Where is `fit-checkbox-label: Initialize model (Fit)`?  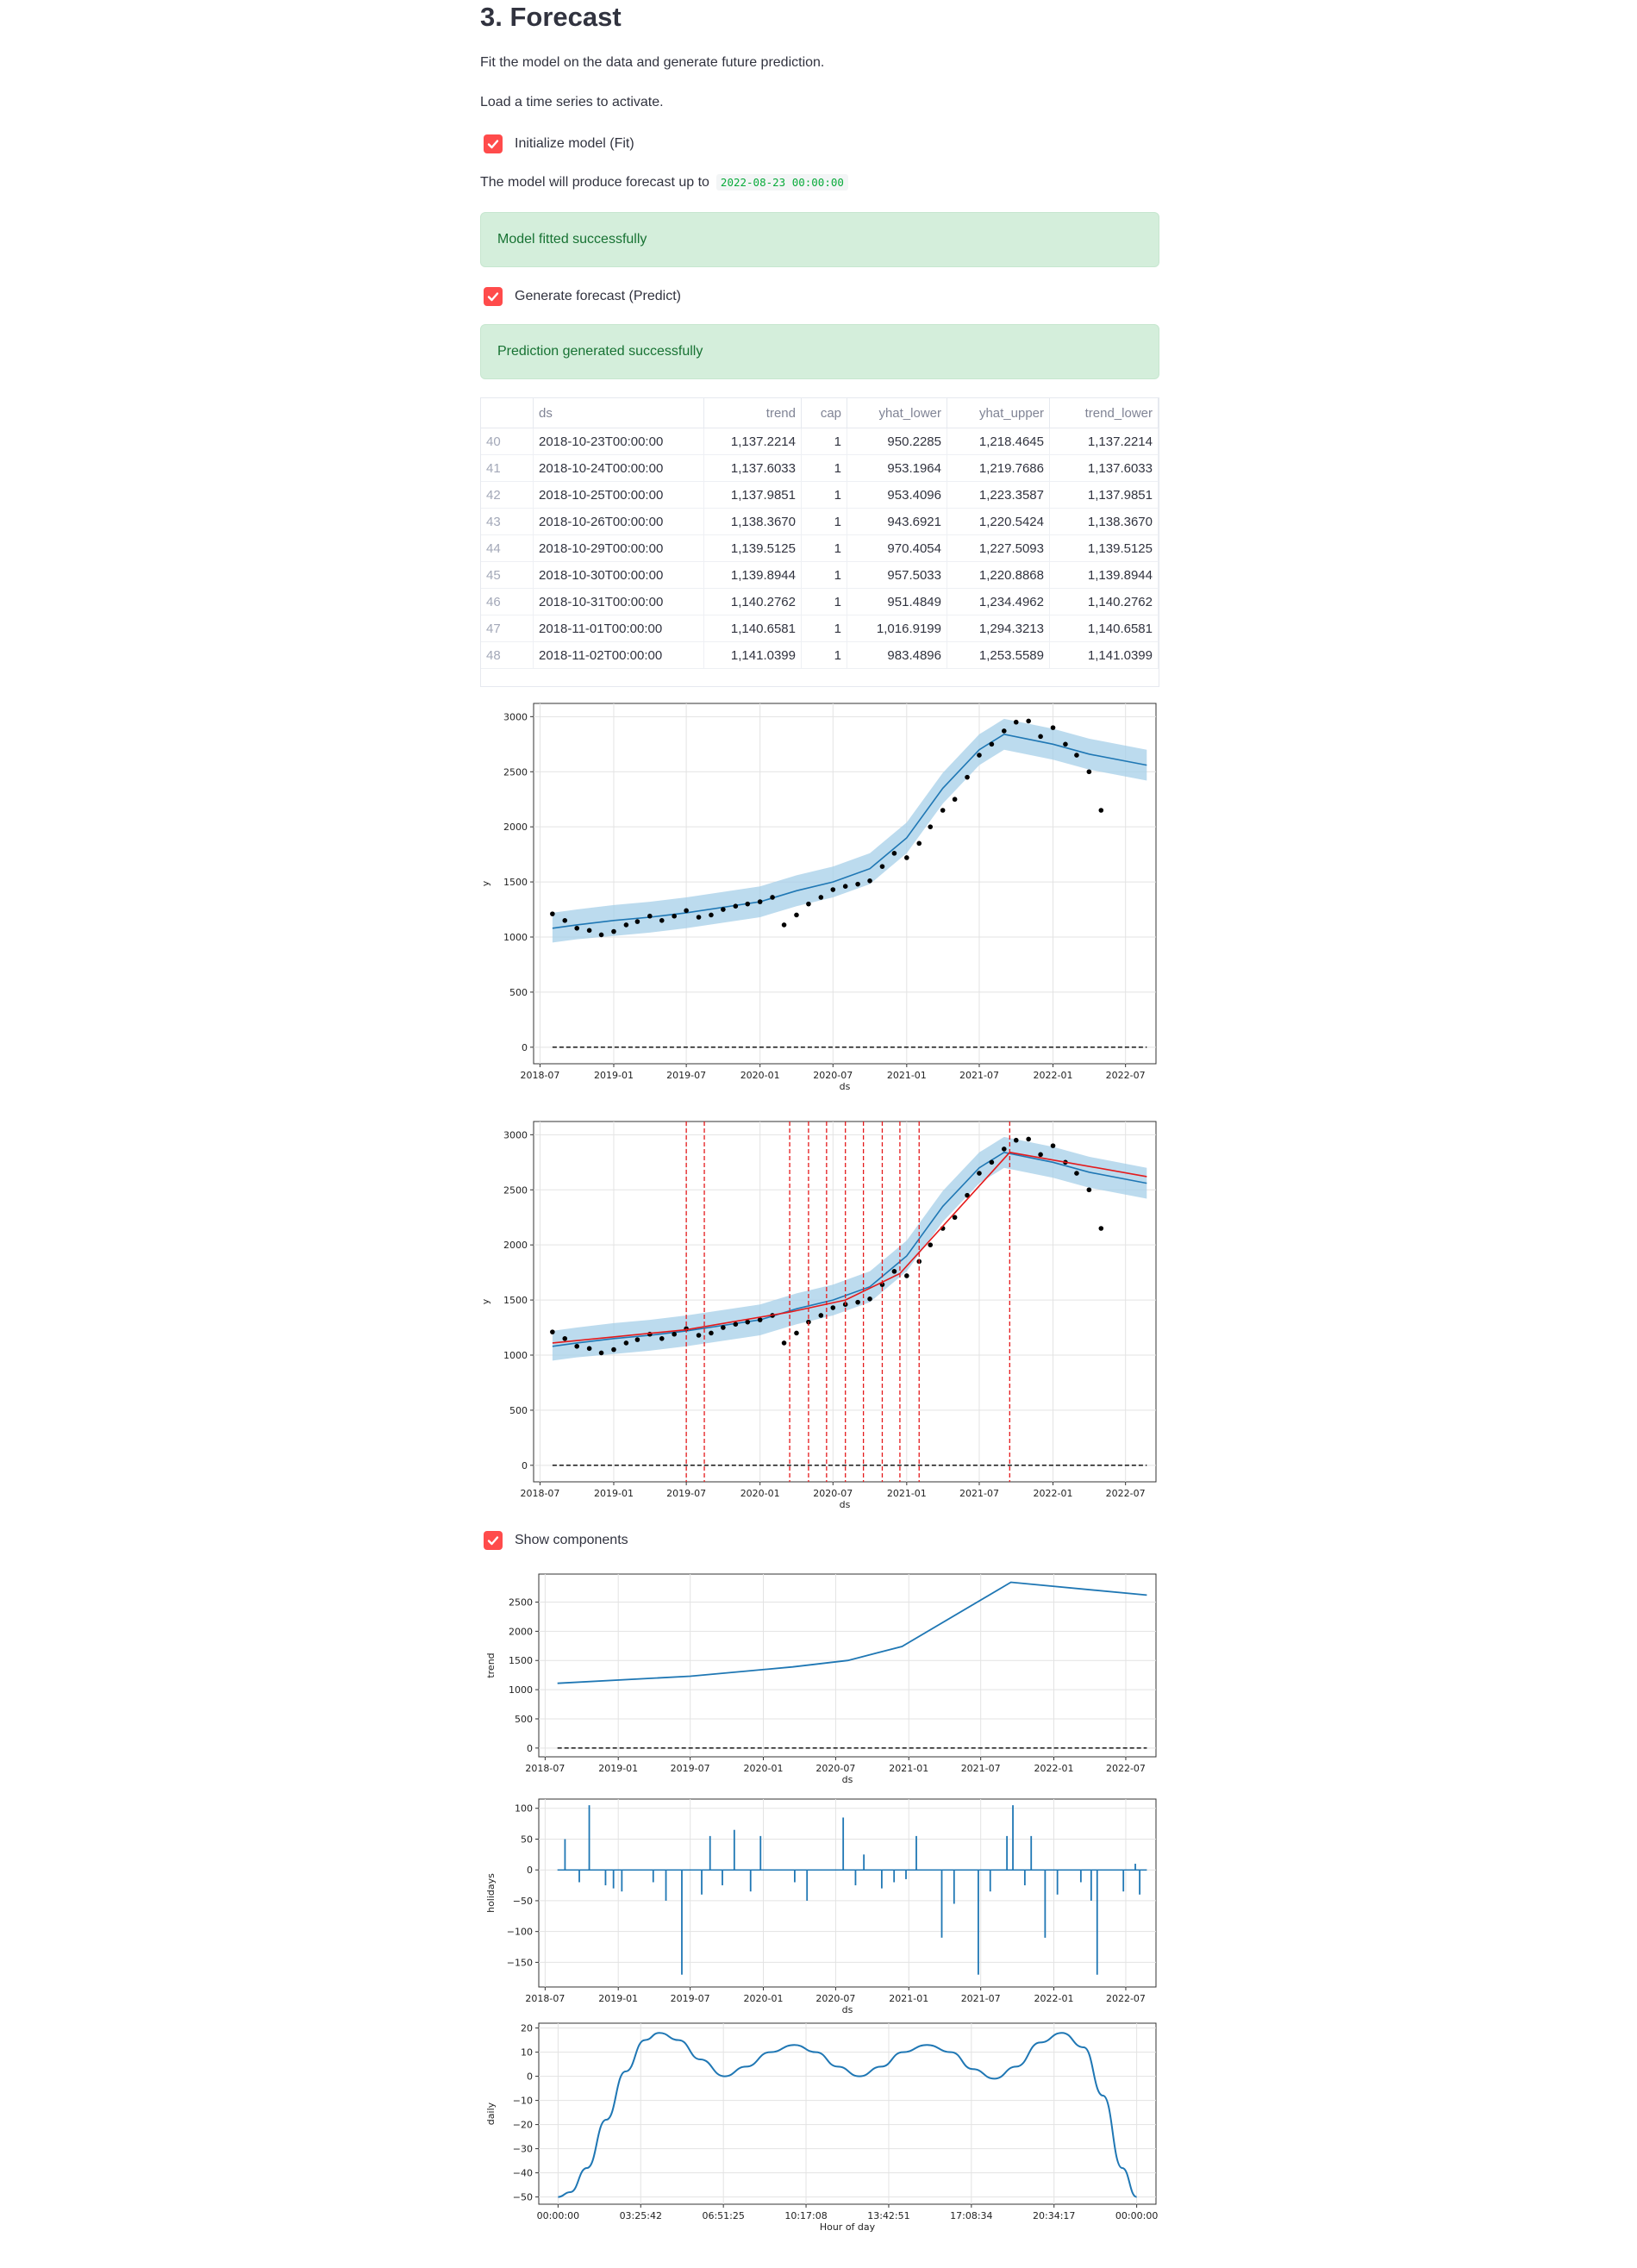
fit-checkbox-label: Initialize model (Fit) is located at coordinates (574, 143).